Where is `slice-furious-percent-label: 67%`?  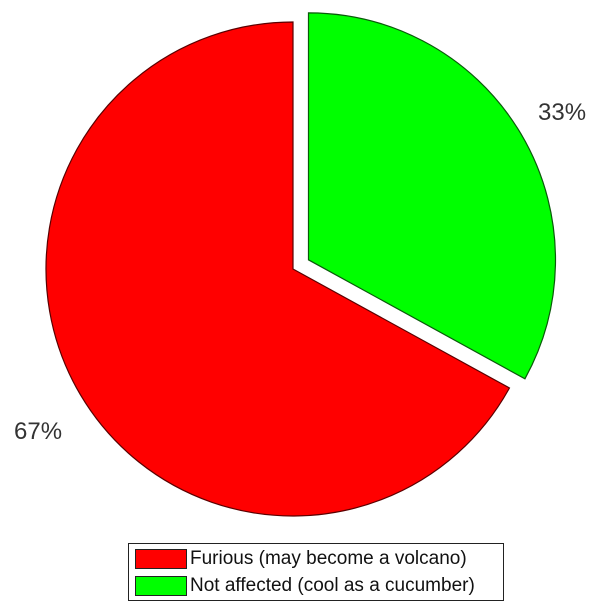
slice-furious-percent-label: 67% is located at coordinates (38, 431).